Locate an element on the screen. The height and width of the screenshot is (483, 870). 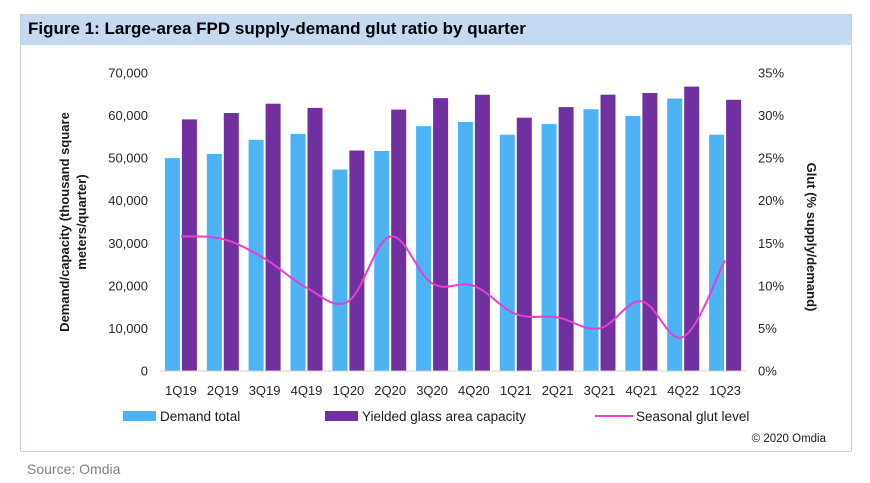
bar-capacity-4Q22 is located at coordinates (692, 228).